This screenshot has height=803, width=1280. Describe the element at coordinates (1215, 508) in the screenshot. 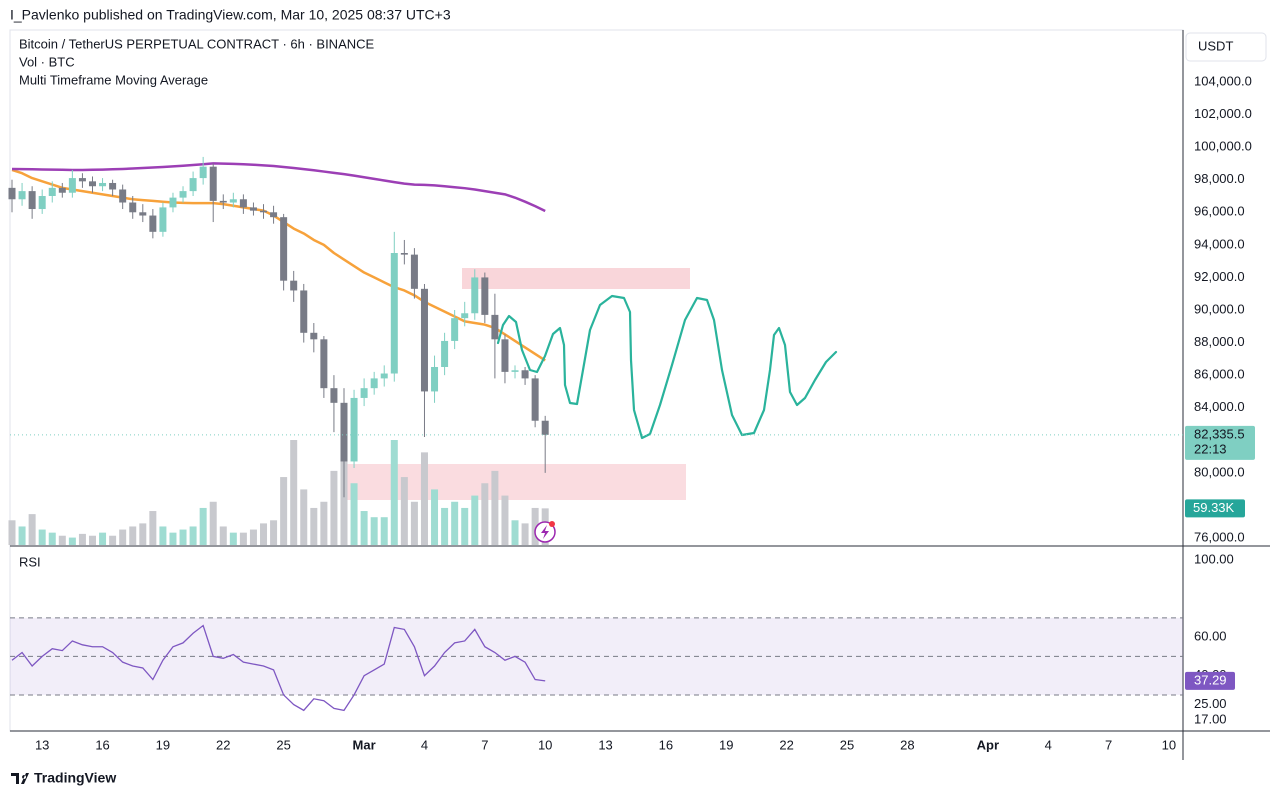

I see `last-volume-box` at that location.